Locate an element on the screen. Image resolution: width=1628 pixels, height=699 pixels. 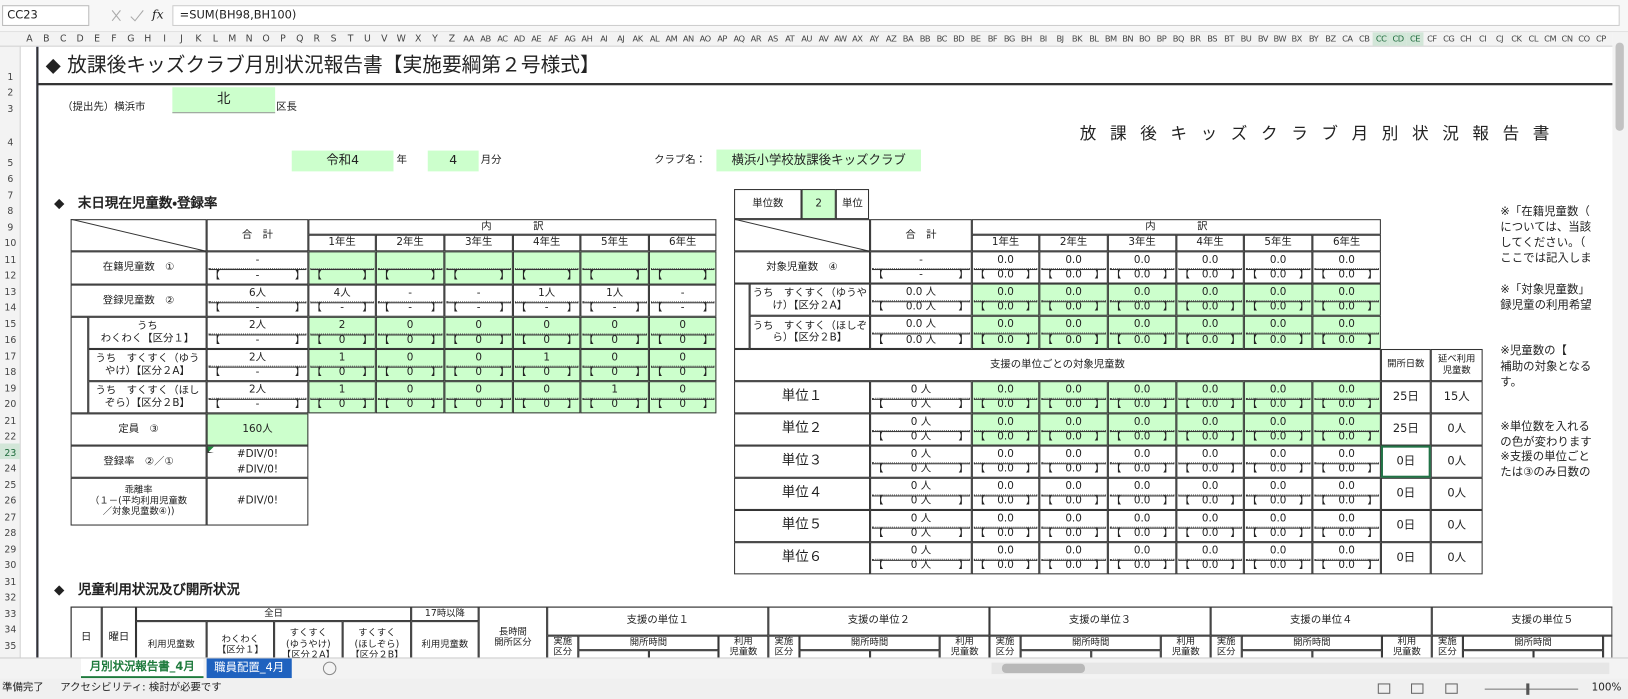
column-header: U is located at coordinates (367, 39).